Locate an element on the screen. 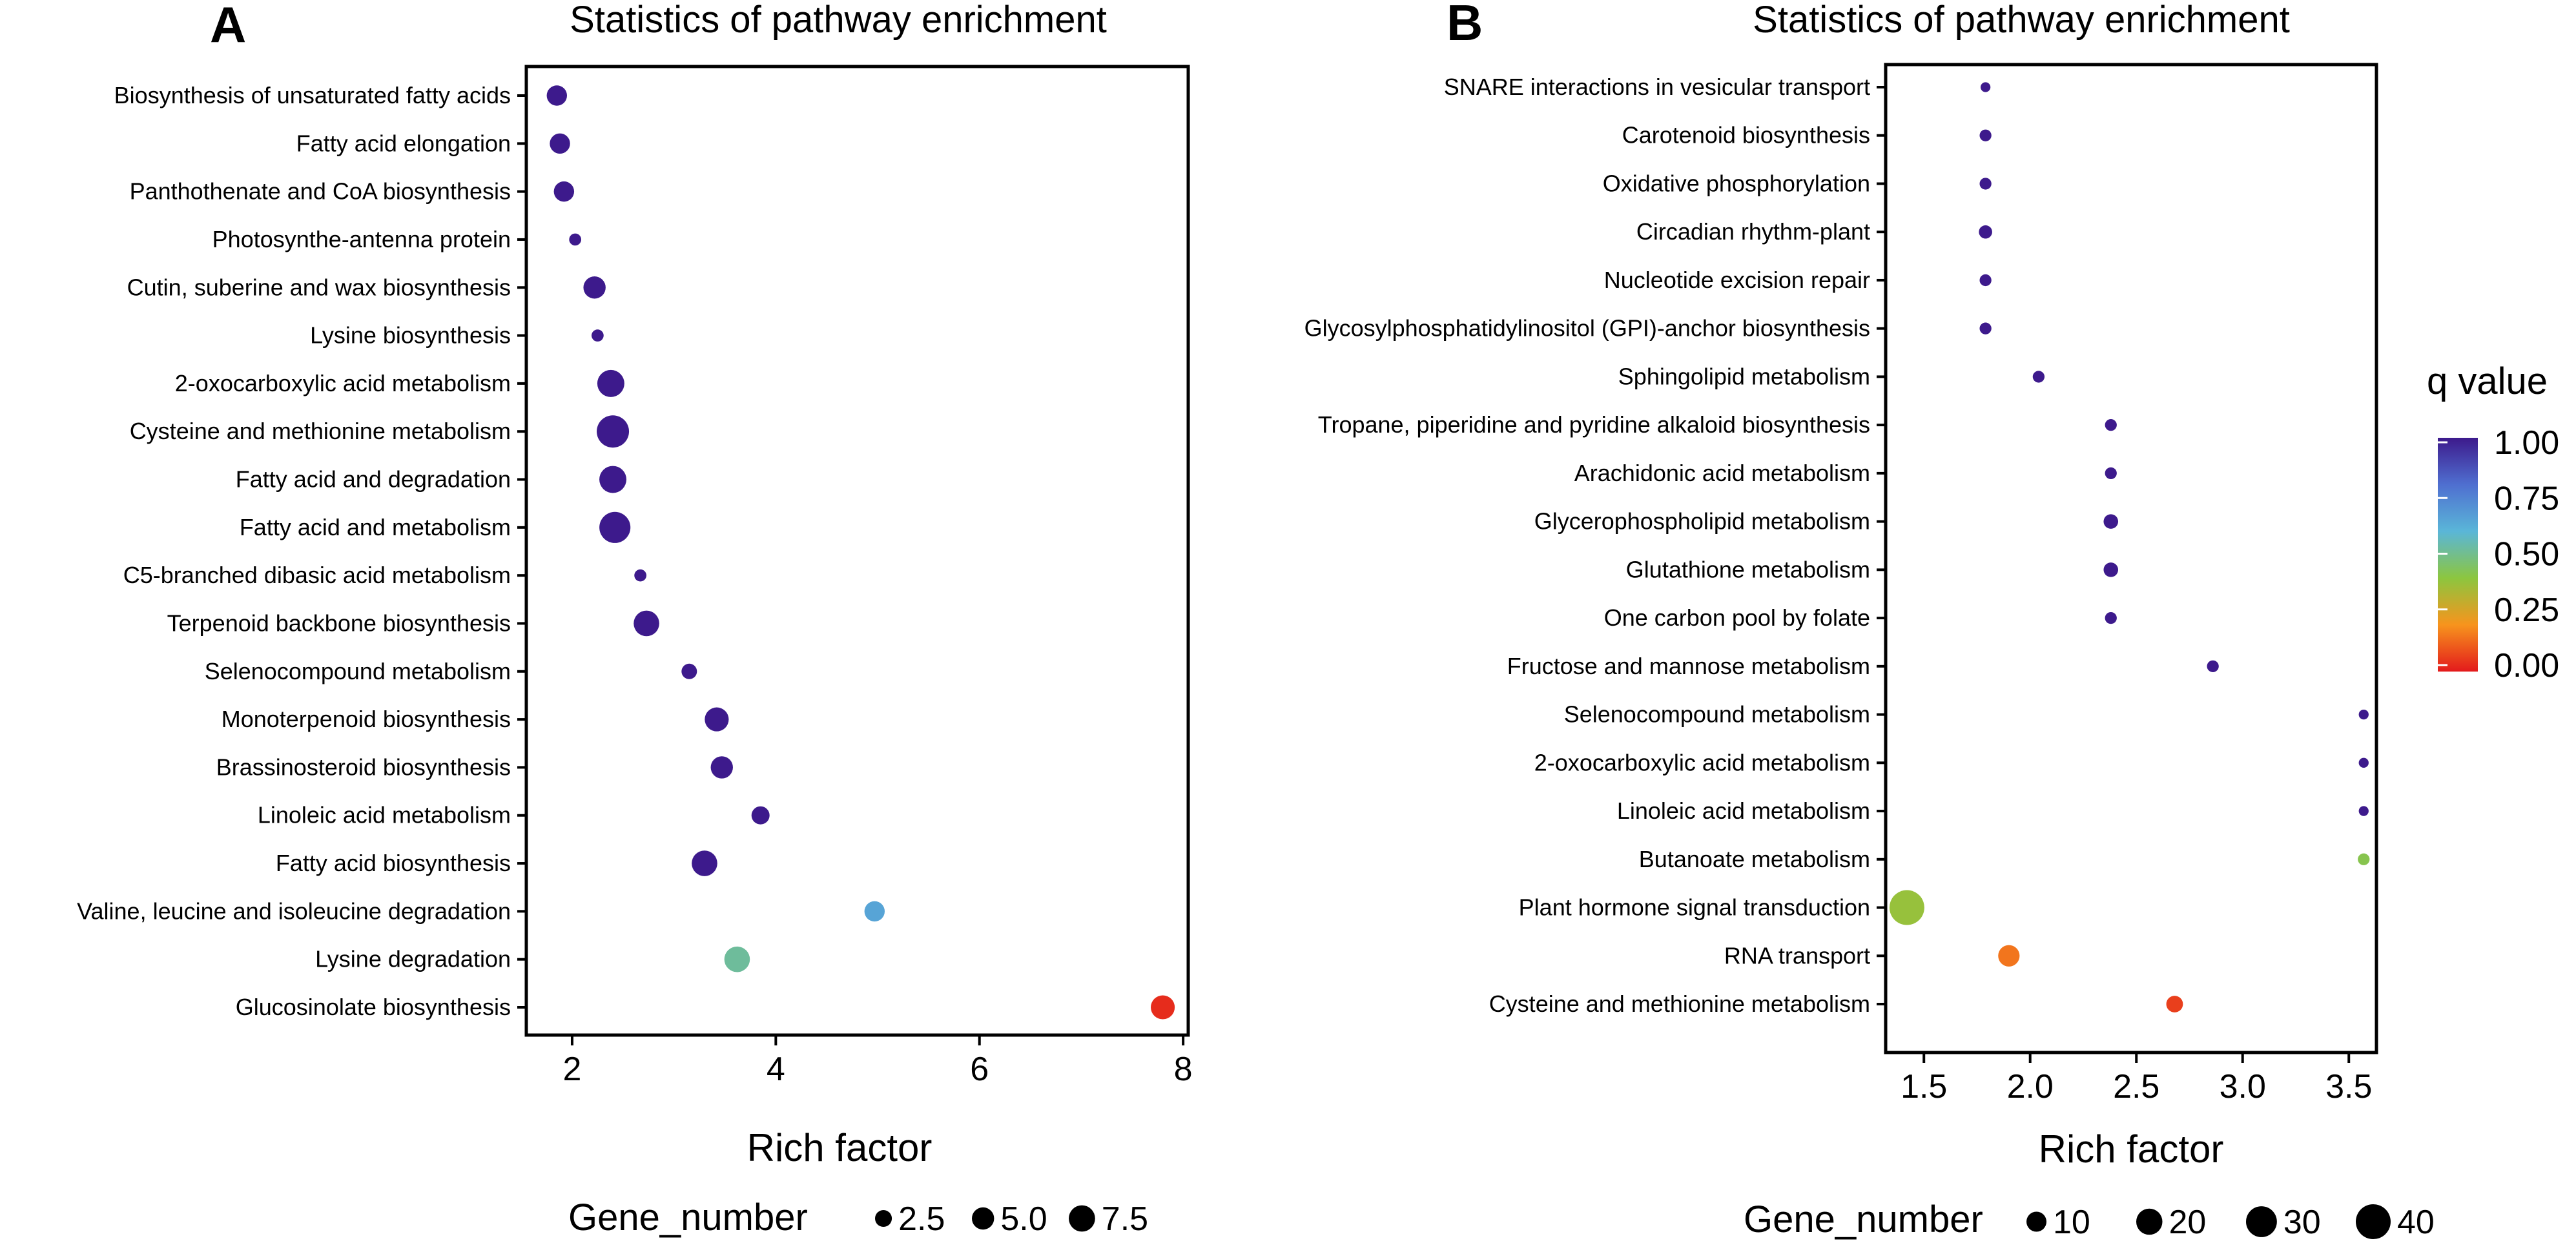 Image resolution: width=2576 pixels, height=1243 pixels. x-tick-label: 1.5 is located at coordinates (1924, 1086).